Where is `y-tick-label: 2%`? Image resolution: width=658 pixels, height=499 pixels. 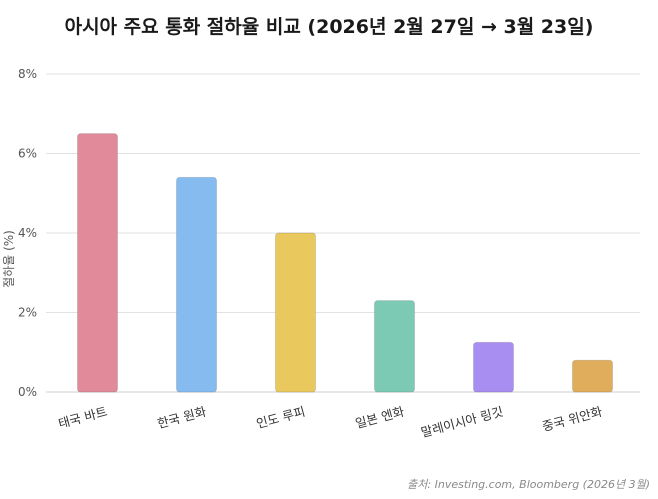 y-tick-label: 2% is located at coordinates (27, 313).